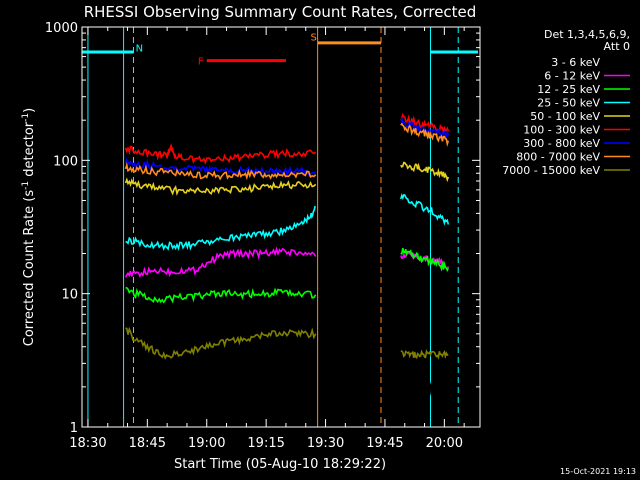 This screenshot has width=640, height=480. I want to click on legend-label: 7000 - 15000 keV, so click(551, 170).